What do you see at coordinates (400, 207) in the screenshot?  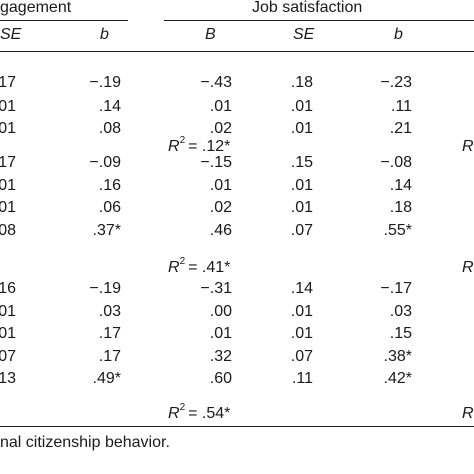 I see `cell-b2: .18` at bounding box center [400, 207].